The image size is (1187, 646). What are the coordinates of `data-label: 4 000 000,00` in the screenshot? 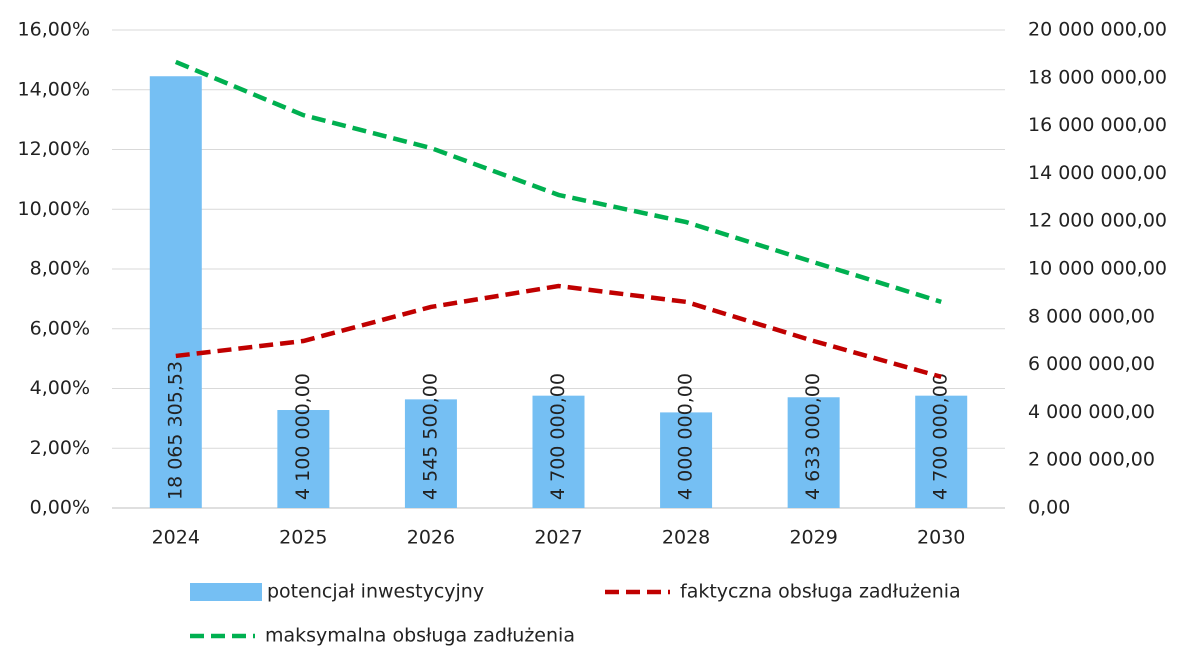 It's located at (686, 436).